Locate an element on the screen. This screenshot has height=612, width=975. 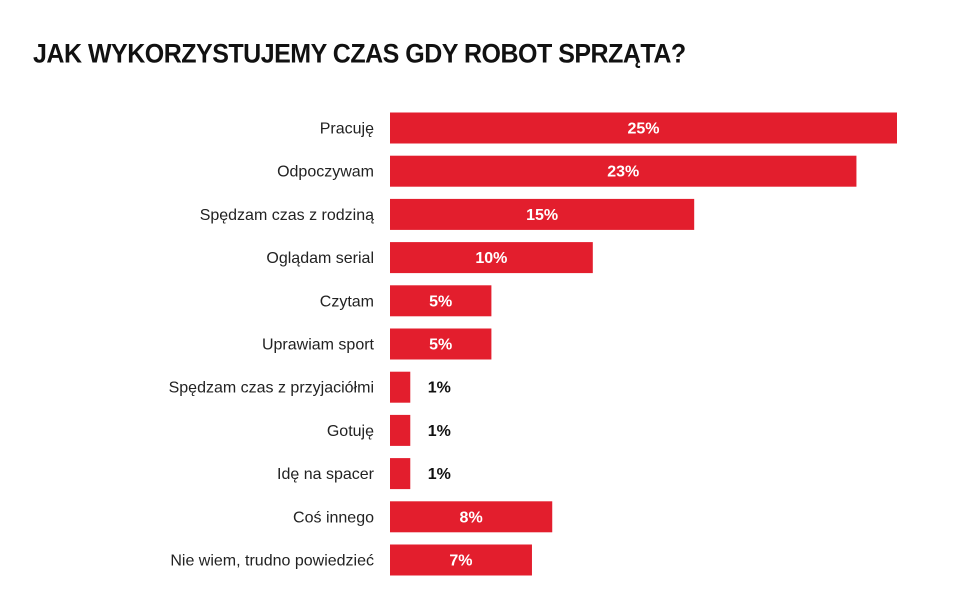
category-label: Uprawiam sport is located at coordinates (318, 345).